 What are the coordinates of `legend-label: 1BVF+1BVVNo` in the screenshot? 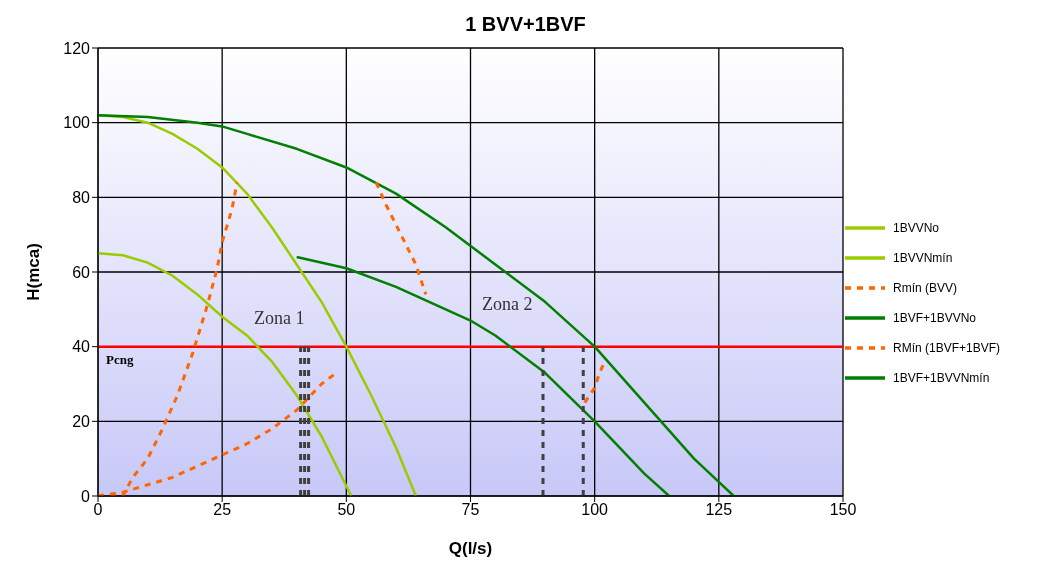 It's located at (935, 318).